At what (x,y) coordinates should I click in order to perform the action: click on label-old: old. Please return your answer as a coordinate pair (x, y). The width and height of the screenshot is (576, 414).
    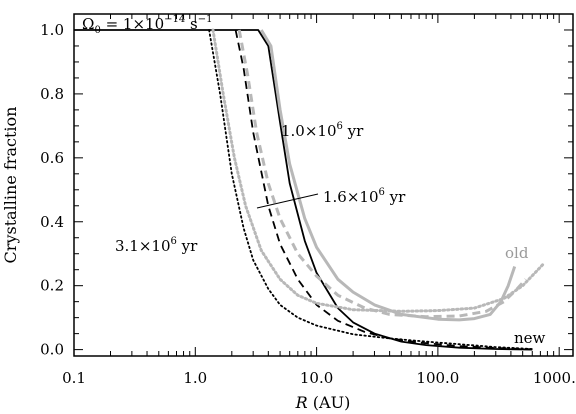
    Looking at the image, I should click on (517, 253).